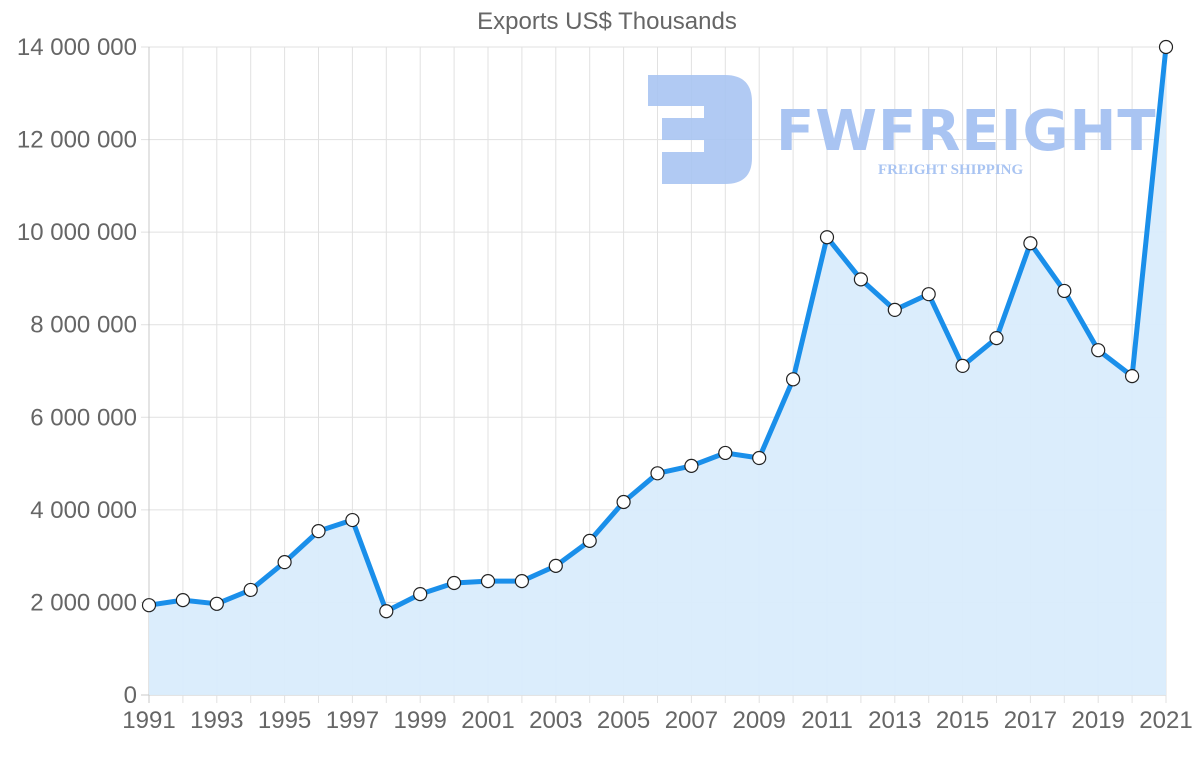 This screenshot has height=763, width=1200. What do you see at coordinates (130, 695) in the screenshot?
I see `y-tick-label: 0` at bounding box center [130, 695].